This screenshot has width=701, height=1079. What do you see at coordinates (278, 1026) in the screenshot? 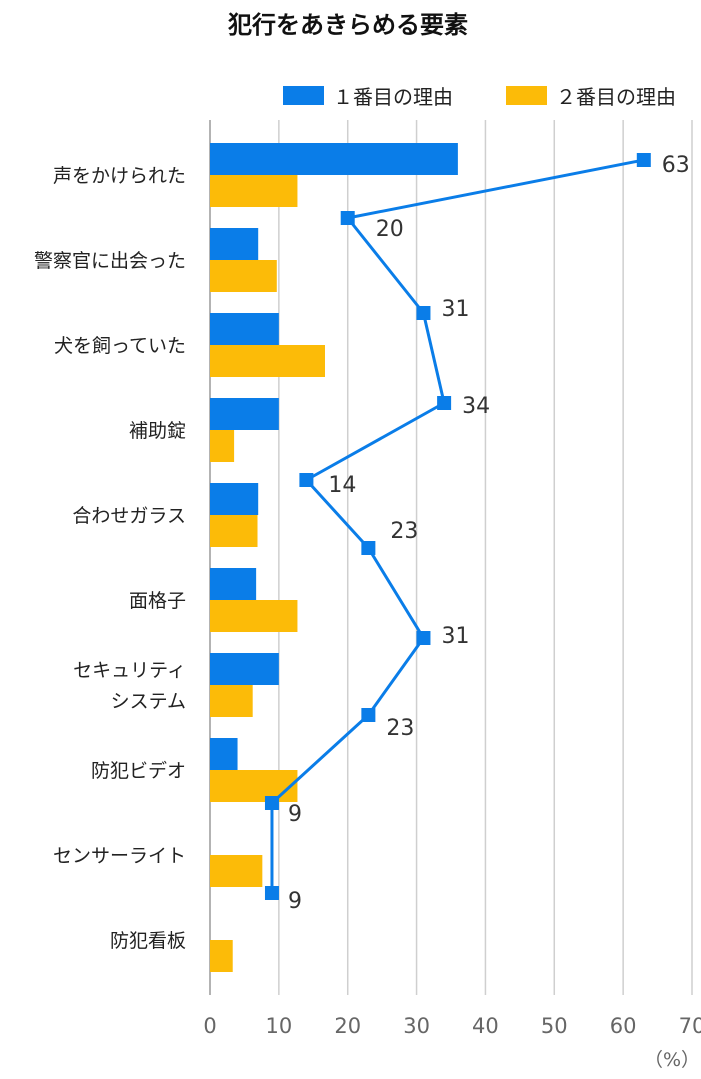
I see `x-tick-label: 10` at bounding box center [278, 1026].